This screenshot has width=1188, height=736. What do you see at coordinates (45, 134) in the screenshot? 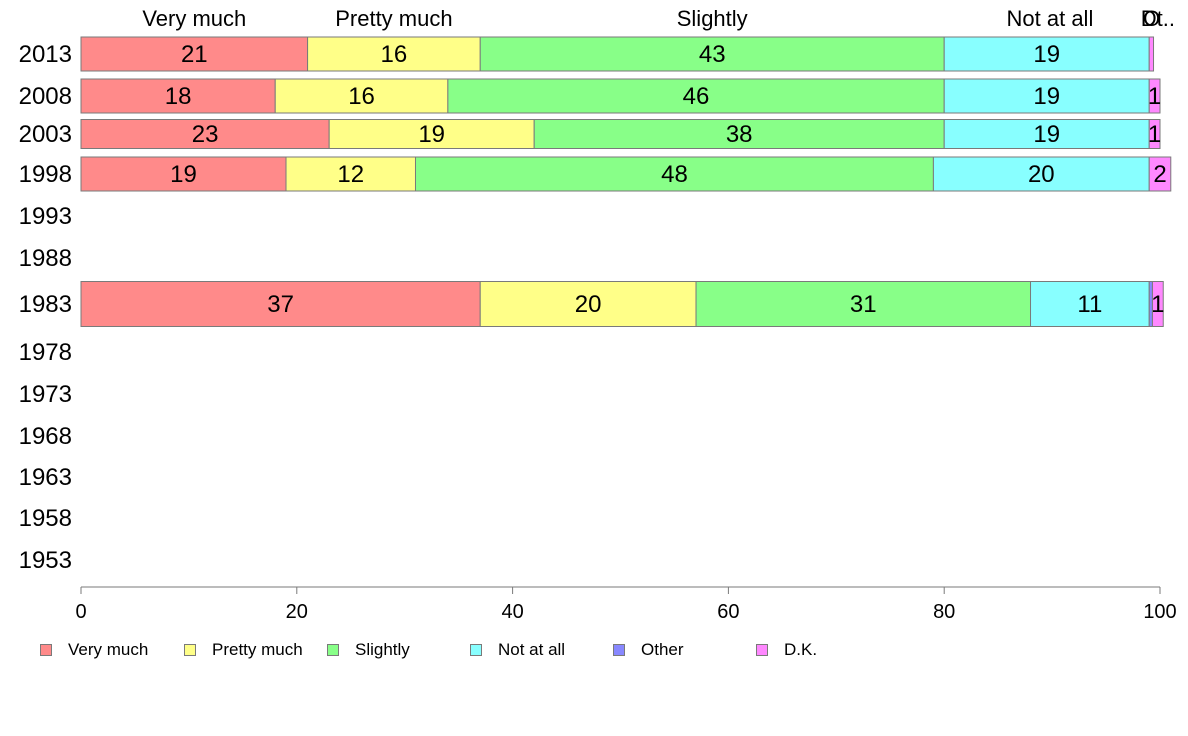
I see `category-label-2003: 2003` at bounding box center [45, 134].